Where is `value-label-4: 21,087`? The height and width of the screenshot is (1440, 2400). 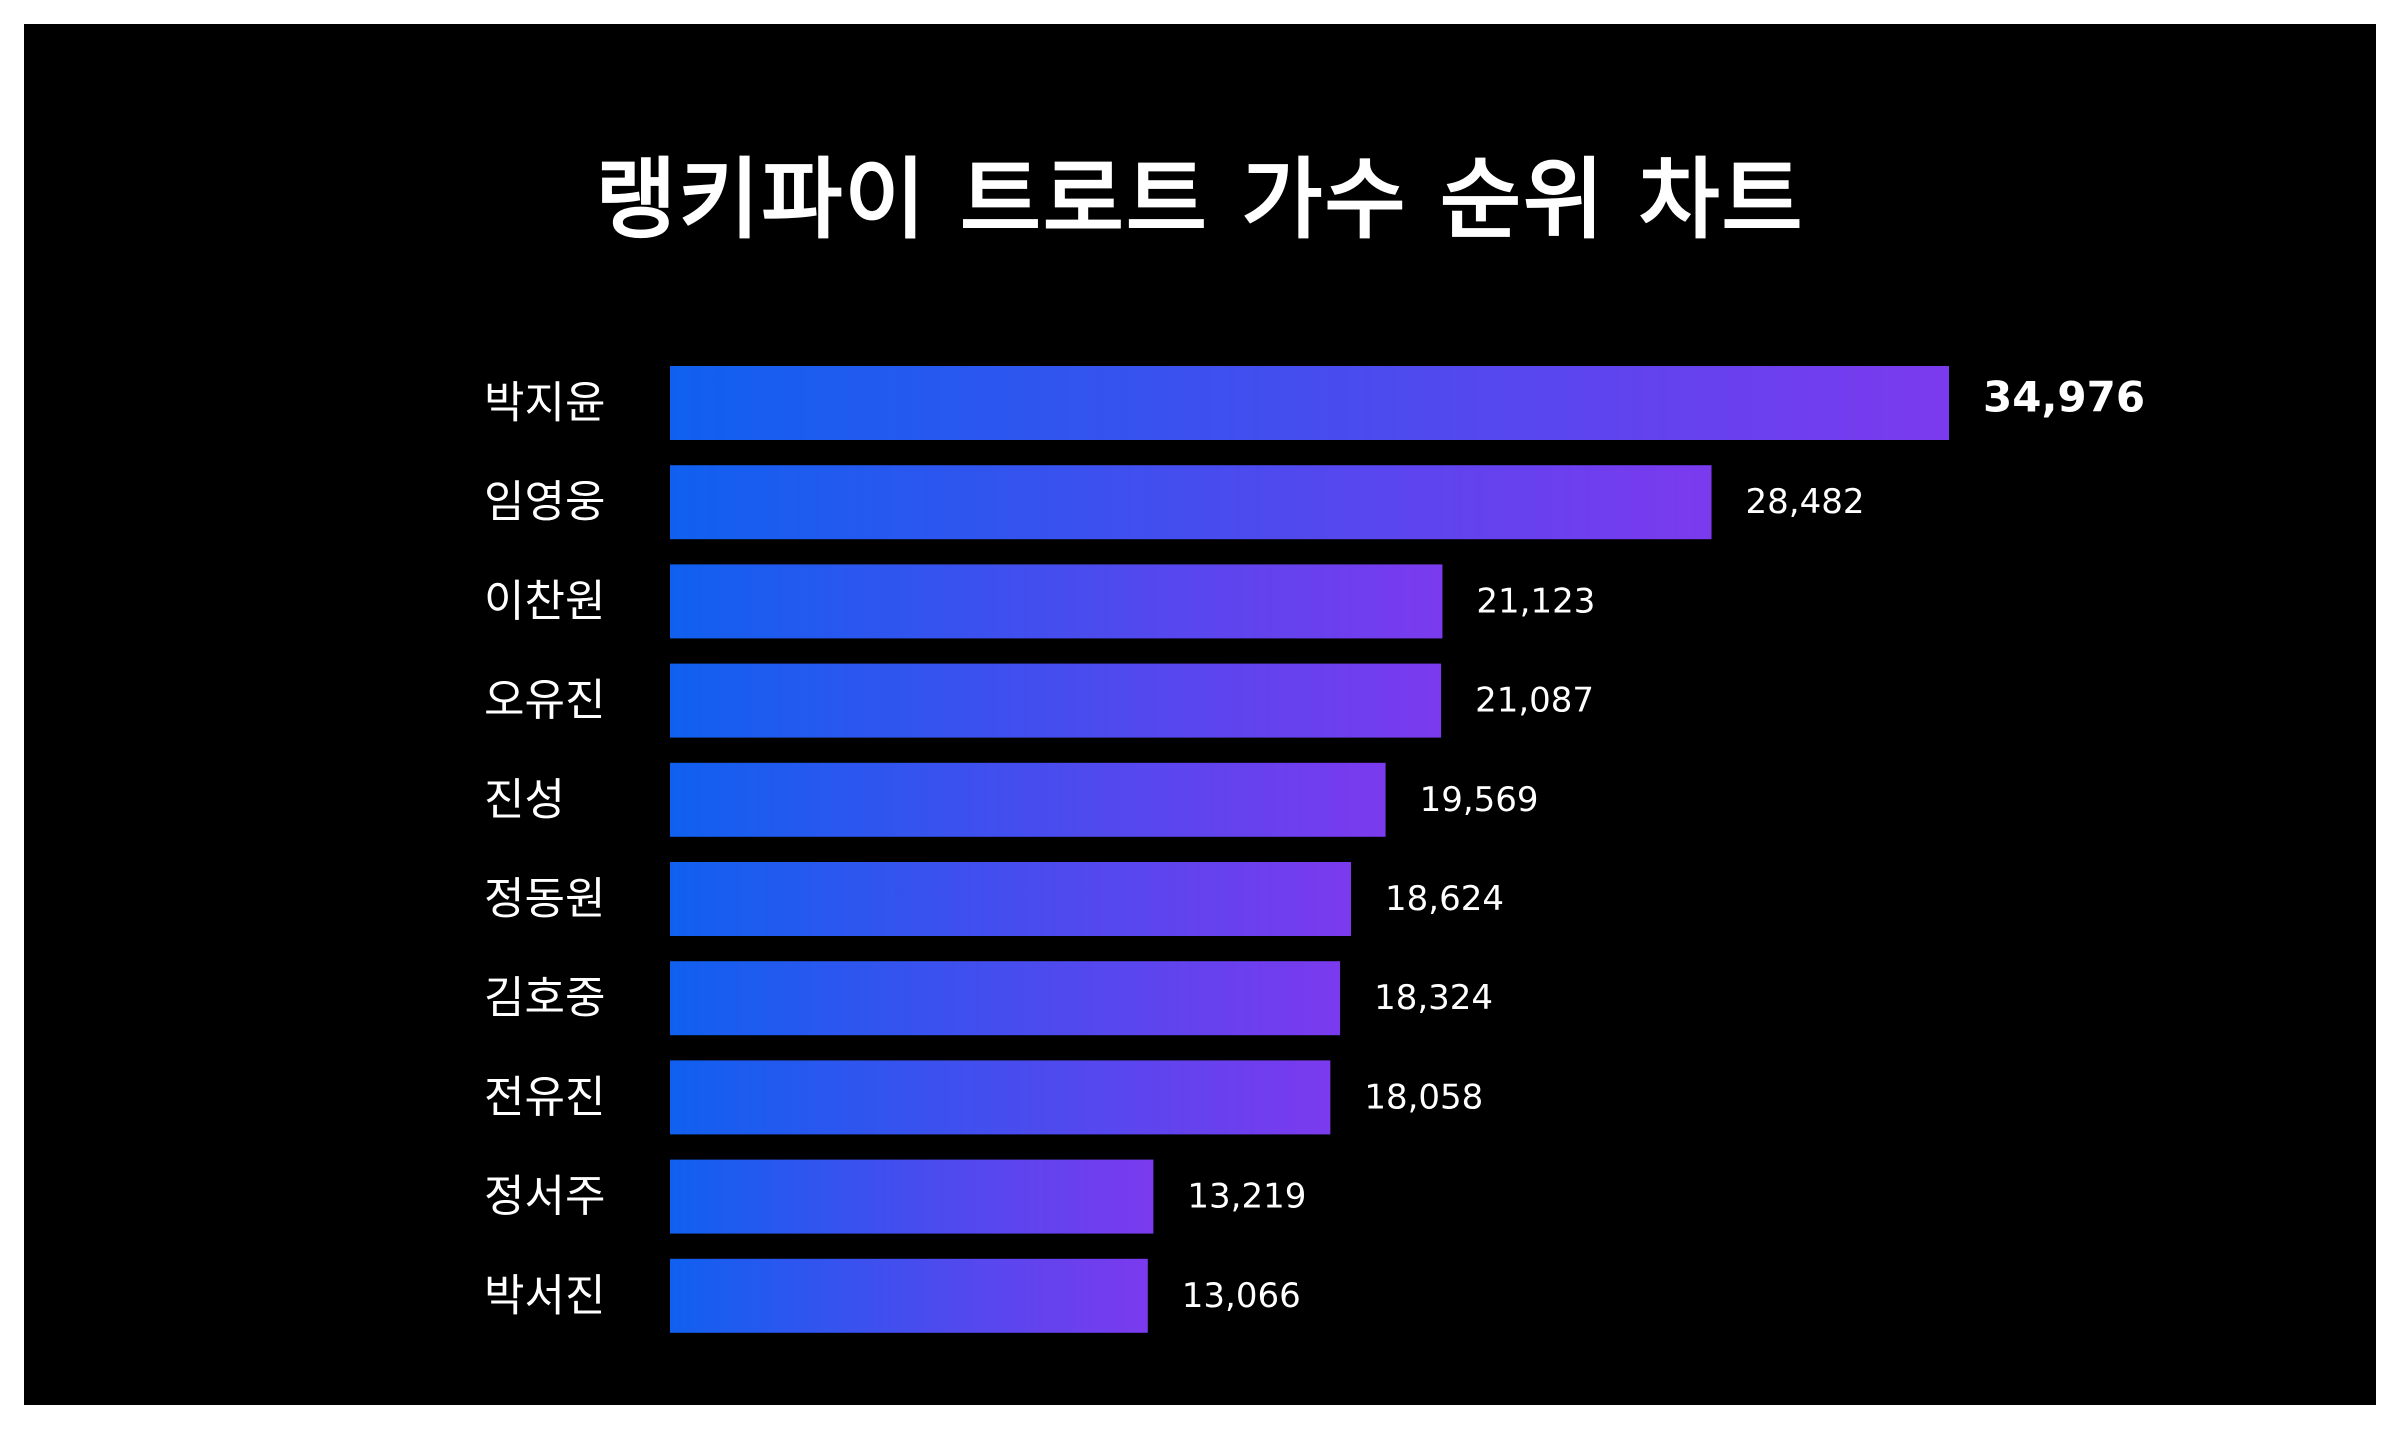
value-label-4: 21,087 is located at coordinates (1534, 701).